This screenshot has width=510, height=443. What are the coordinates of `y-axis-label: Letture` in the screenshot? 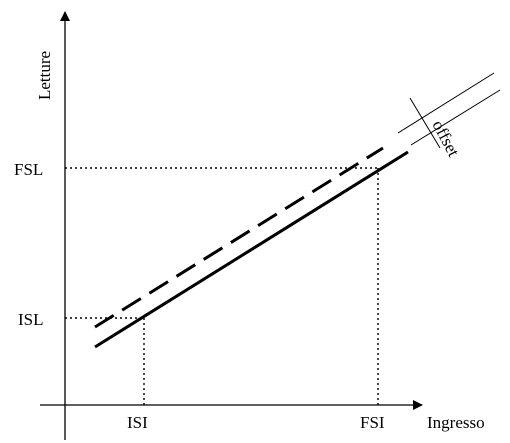 It's located at (44, 75).